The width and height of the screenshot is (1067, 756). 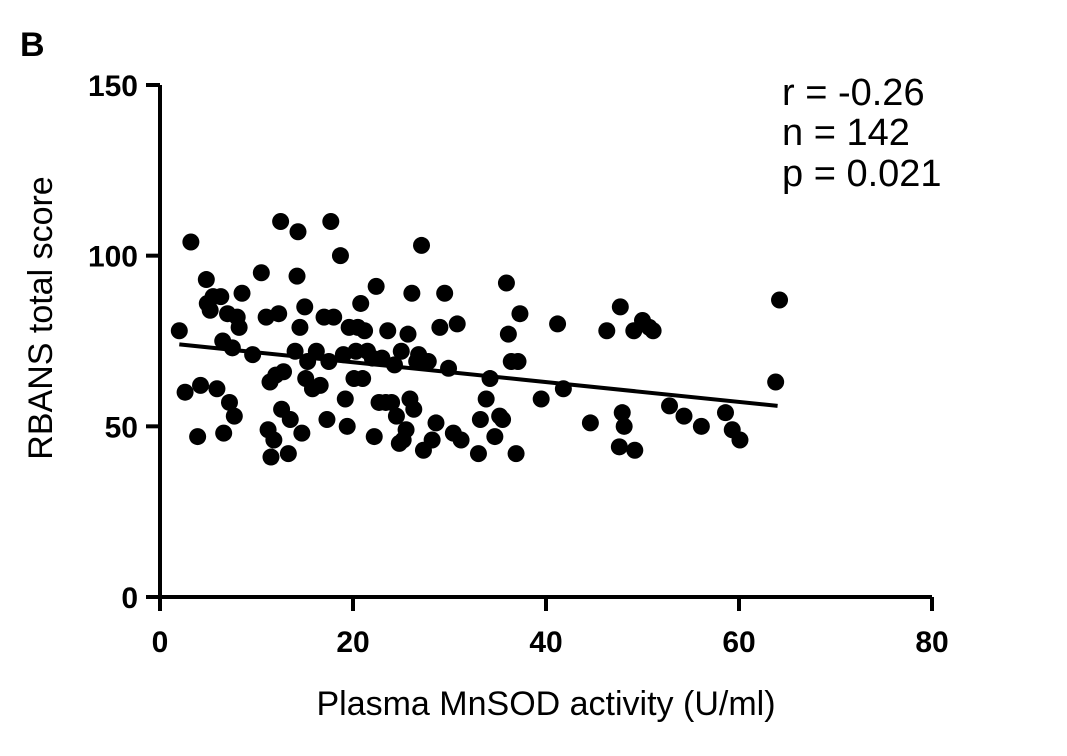 I want to click on x-tick-label: 0, so click(x=160, y=642).